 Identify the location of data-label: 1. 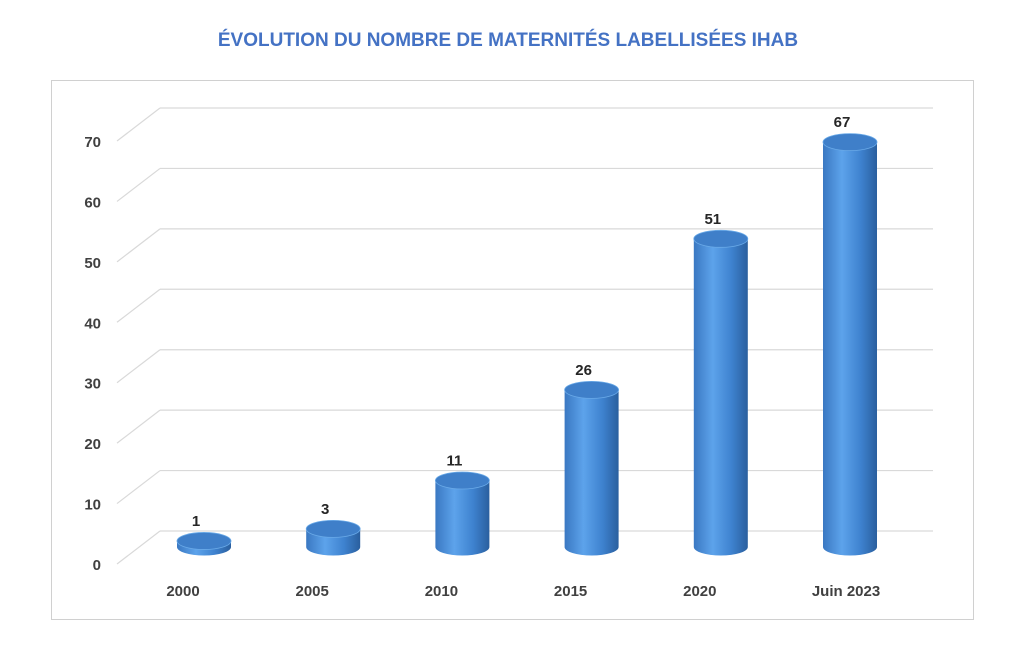
(196, 521).